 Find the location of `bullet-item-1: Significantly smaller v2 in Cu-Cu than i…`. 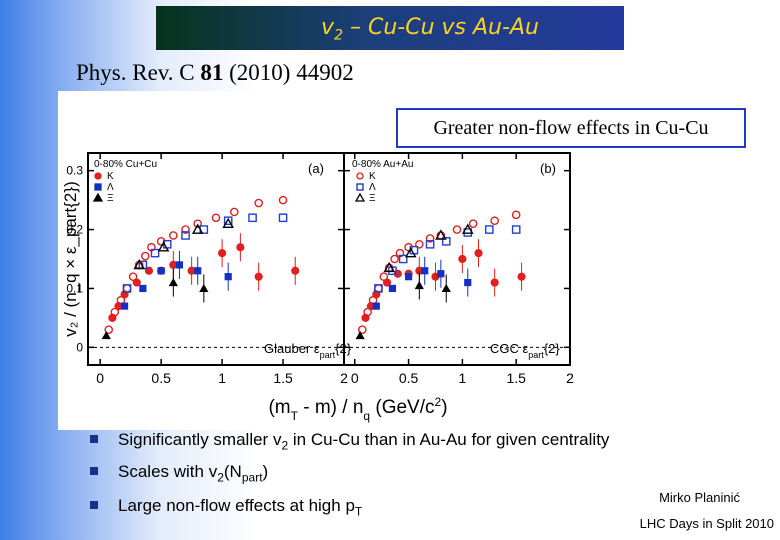

bullet-item-1: Significantly smaller v2 in Cu-Cu than i… is located at coordinates (349, 441).